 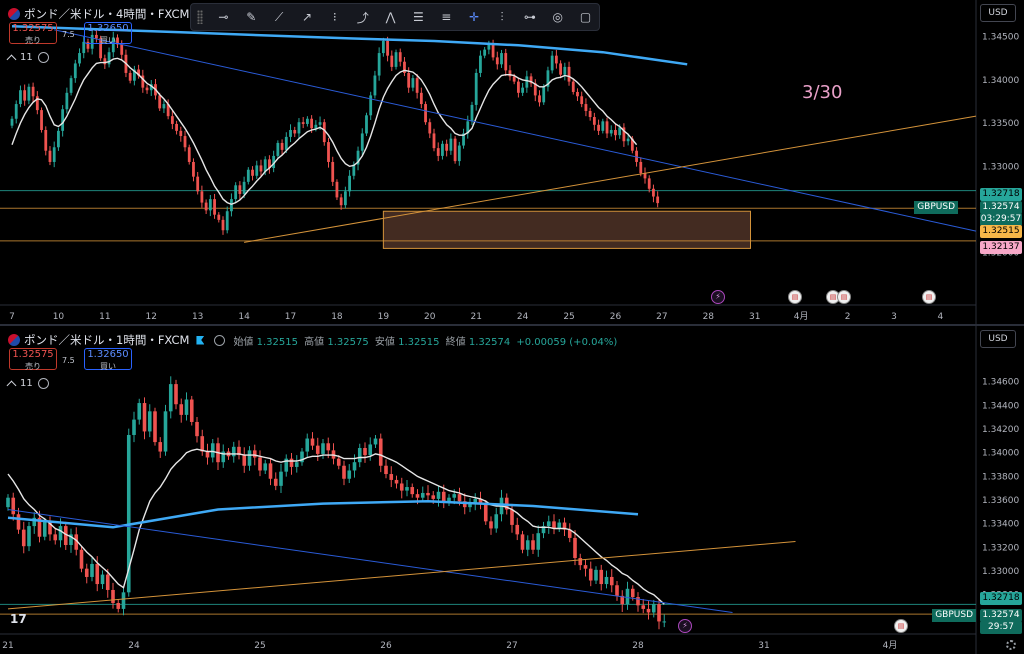 What do you see at coordinates (502, 16) in the screenshot?
I see `pitchfork-icon: ⫶` at bounding box center [502, 16].